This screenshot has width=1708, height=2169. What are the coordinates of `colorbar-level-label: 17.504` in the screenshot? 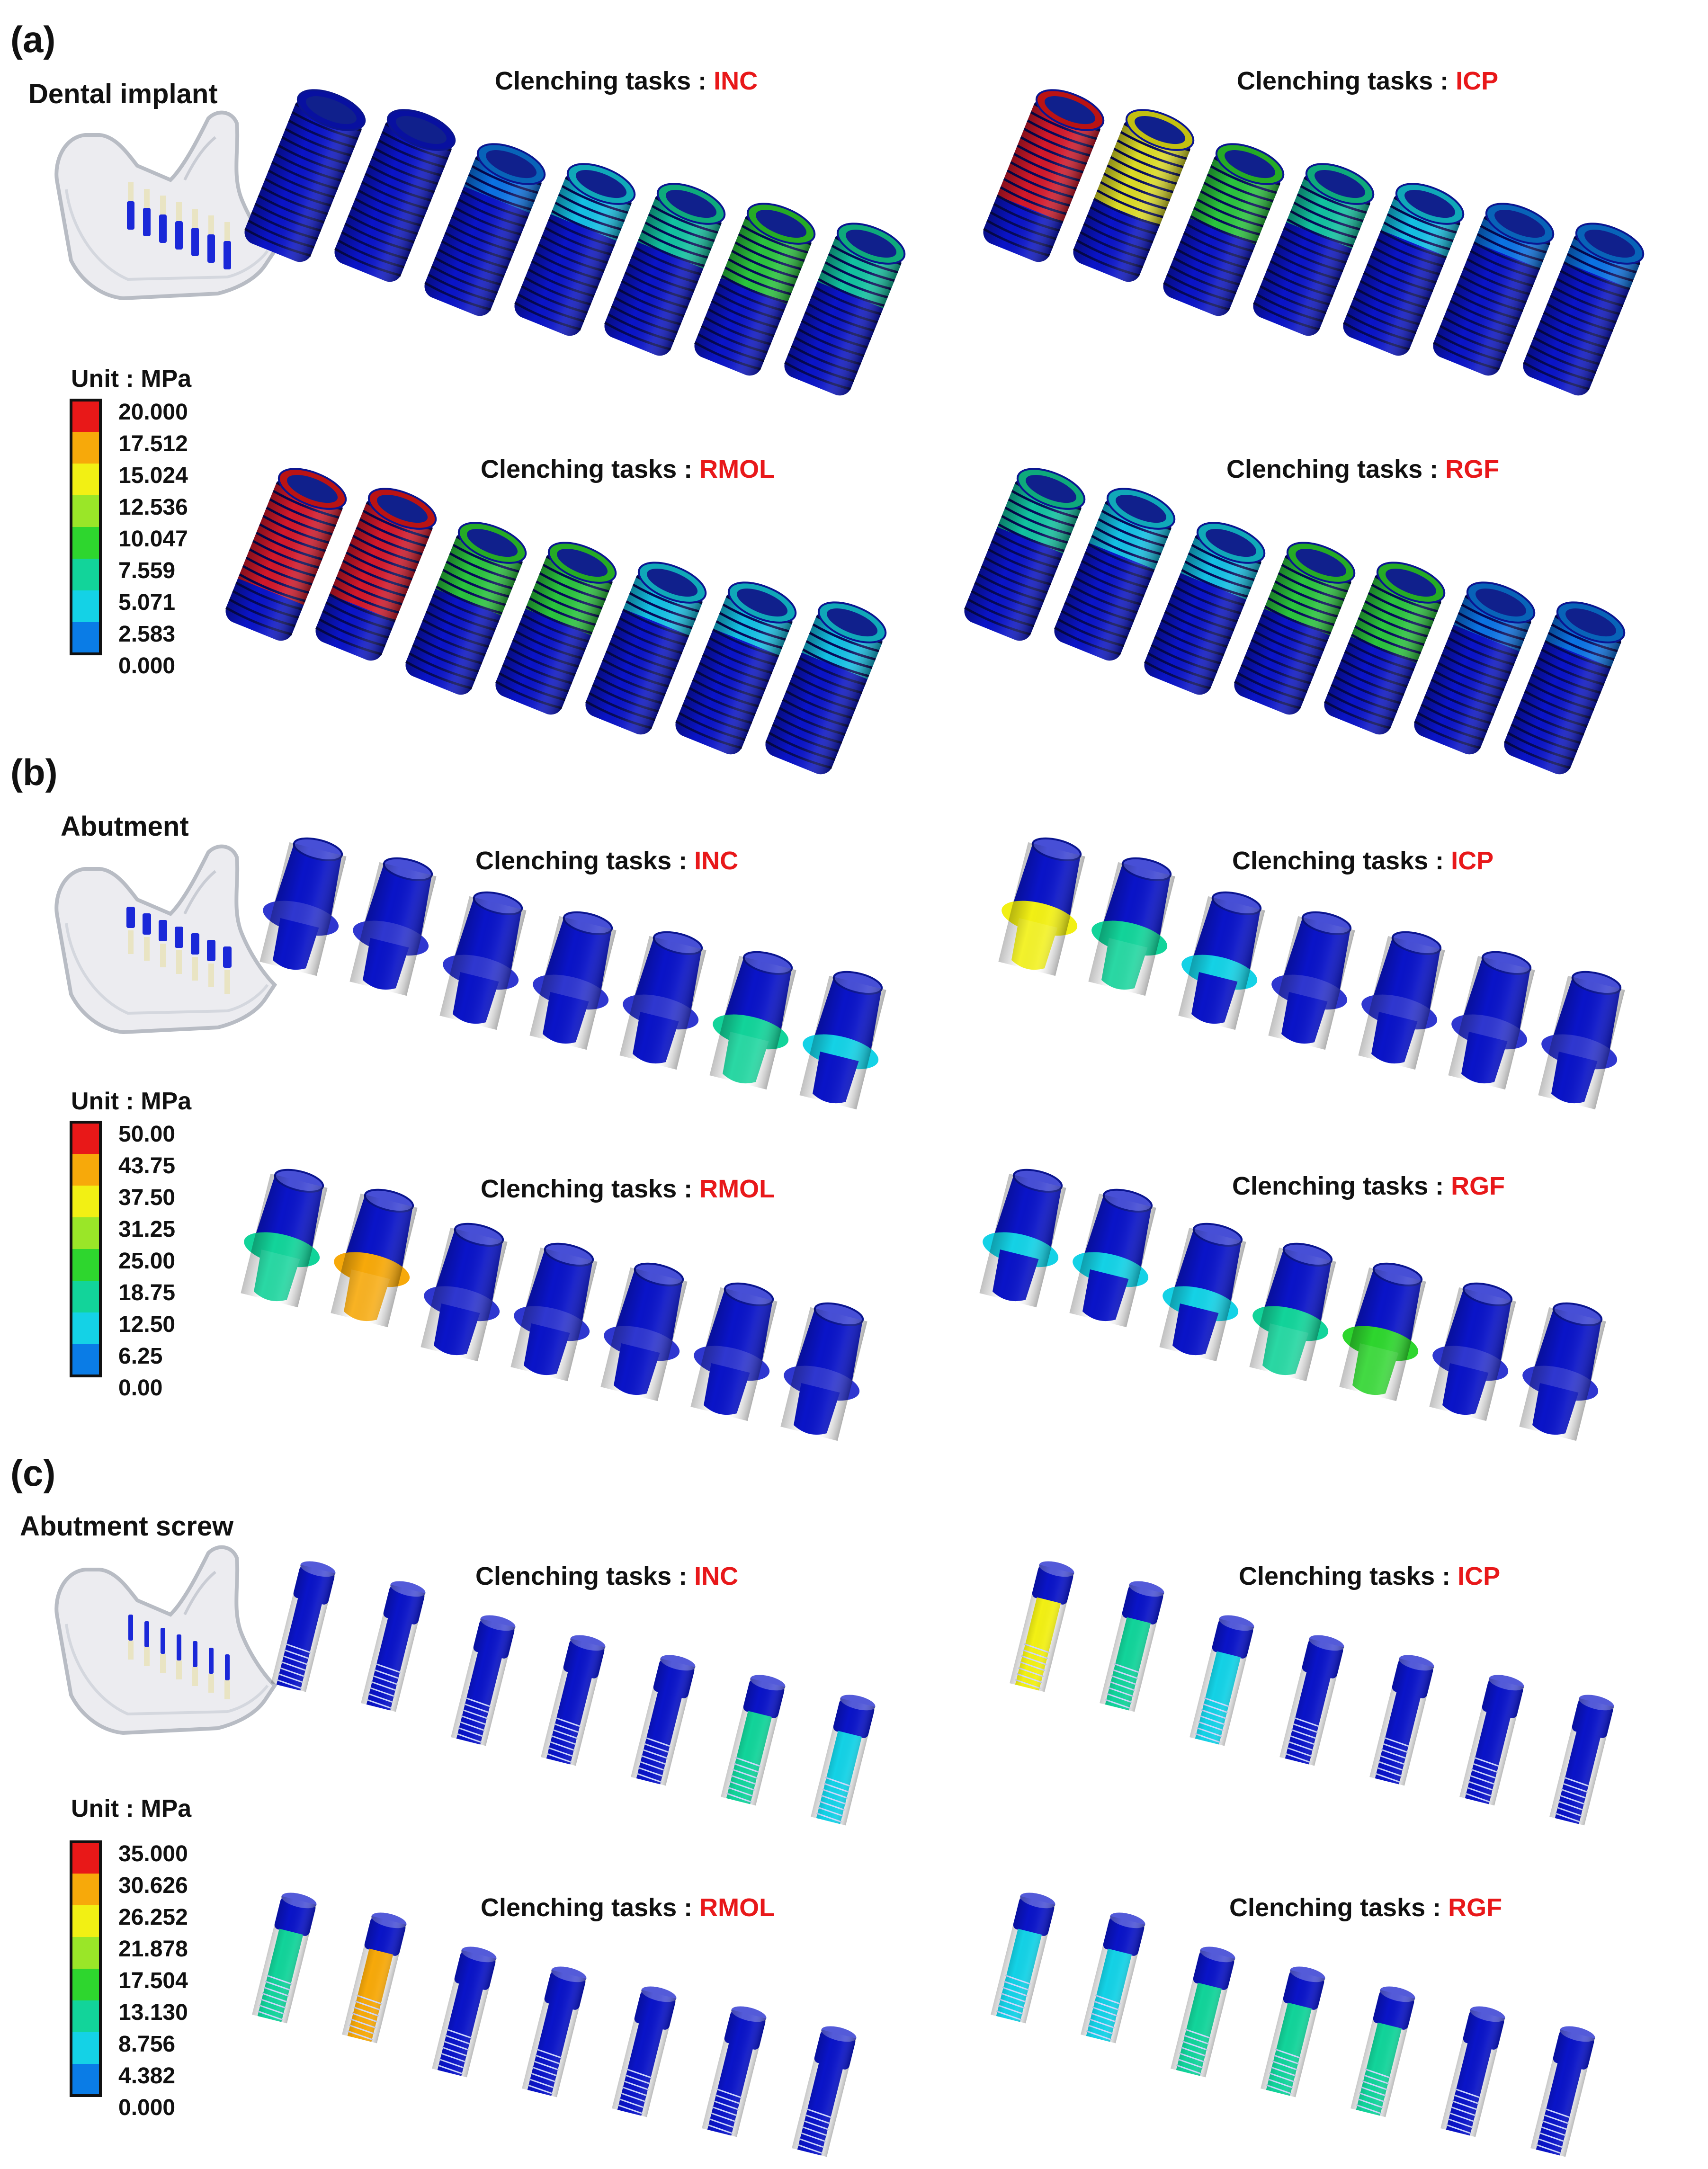 It's located at (153, 1980).